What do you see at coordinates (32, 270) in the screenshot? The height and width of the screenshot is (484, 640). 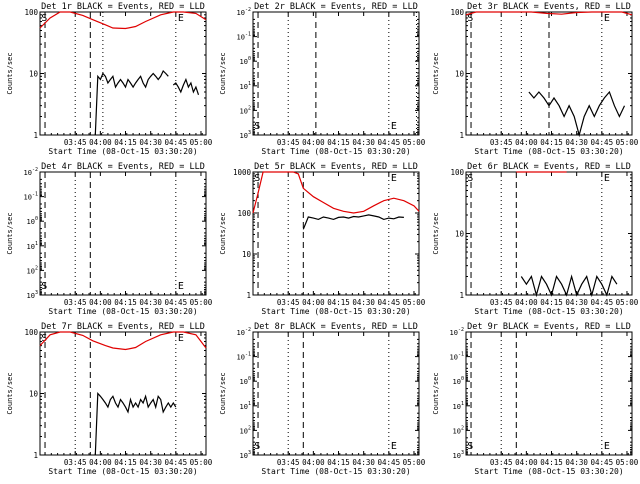 I see `y-tick-label: 10²` at bounding box center [32, 270].